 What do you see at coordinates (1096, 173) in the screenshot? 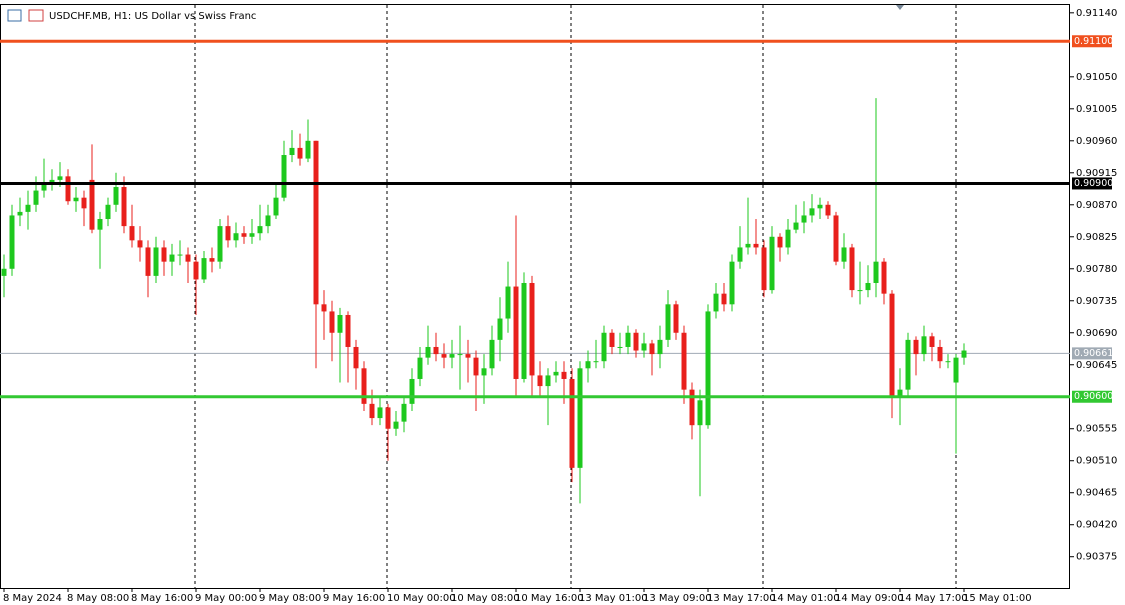
I see `y-tick-label: 0.90915` at bounding box center [1096, 173].